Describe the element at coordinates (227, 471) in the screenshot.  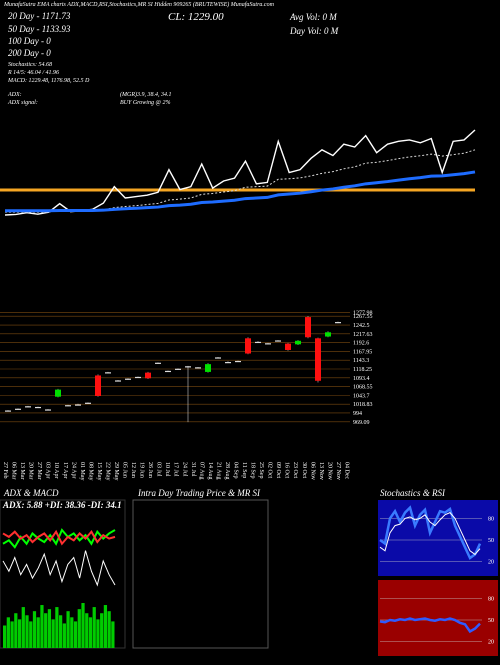
I see `x-tick-label: 28 Aug` at that location.